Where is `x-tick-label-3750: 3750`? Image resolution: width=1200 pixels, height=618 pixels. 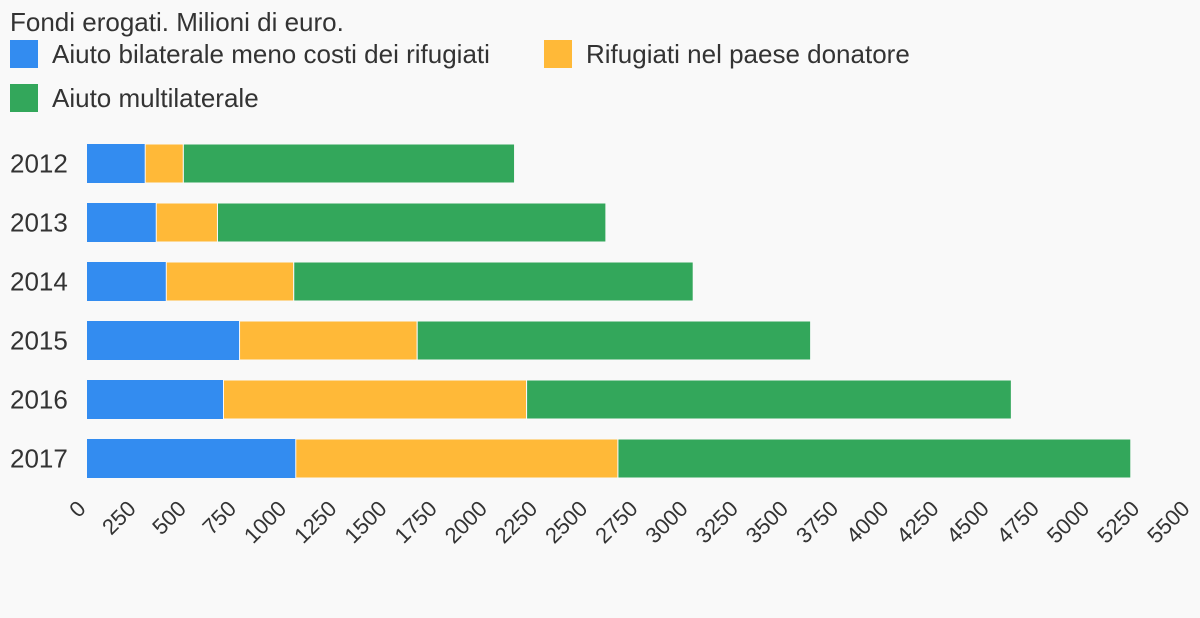 x-tick-label-3750: 3750 is located at coordinates (817, 522).